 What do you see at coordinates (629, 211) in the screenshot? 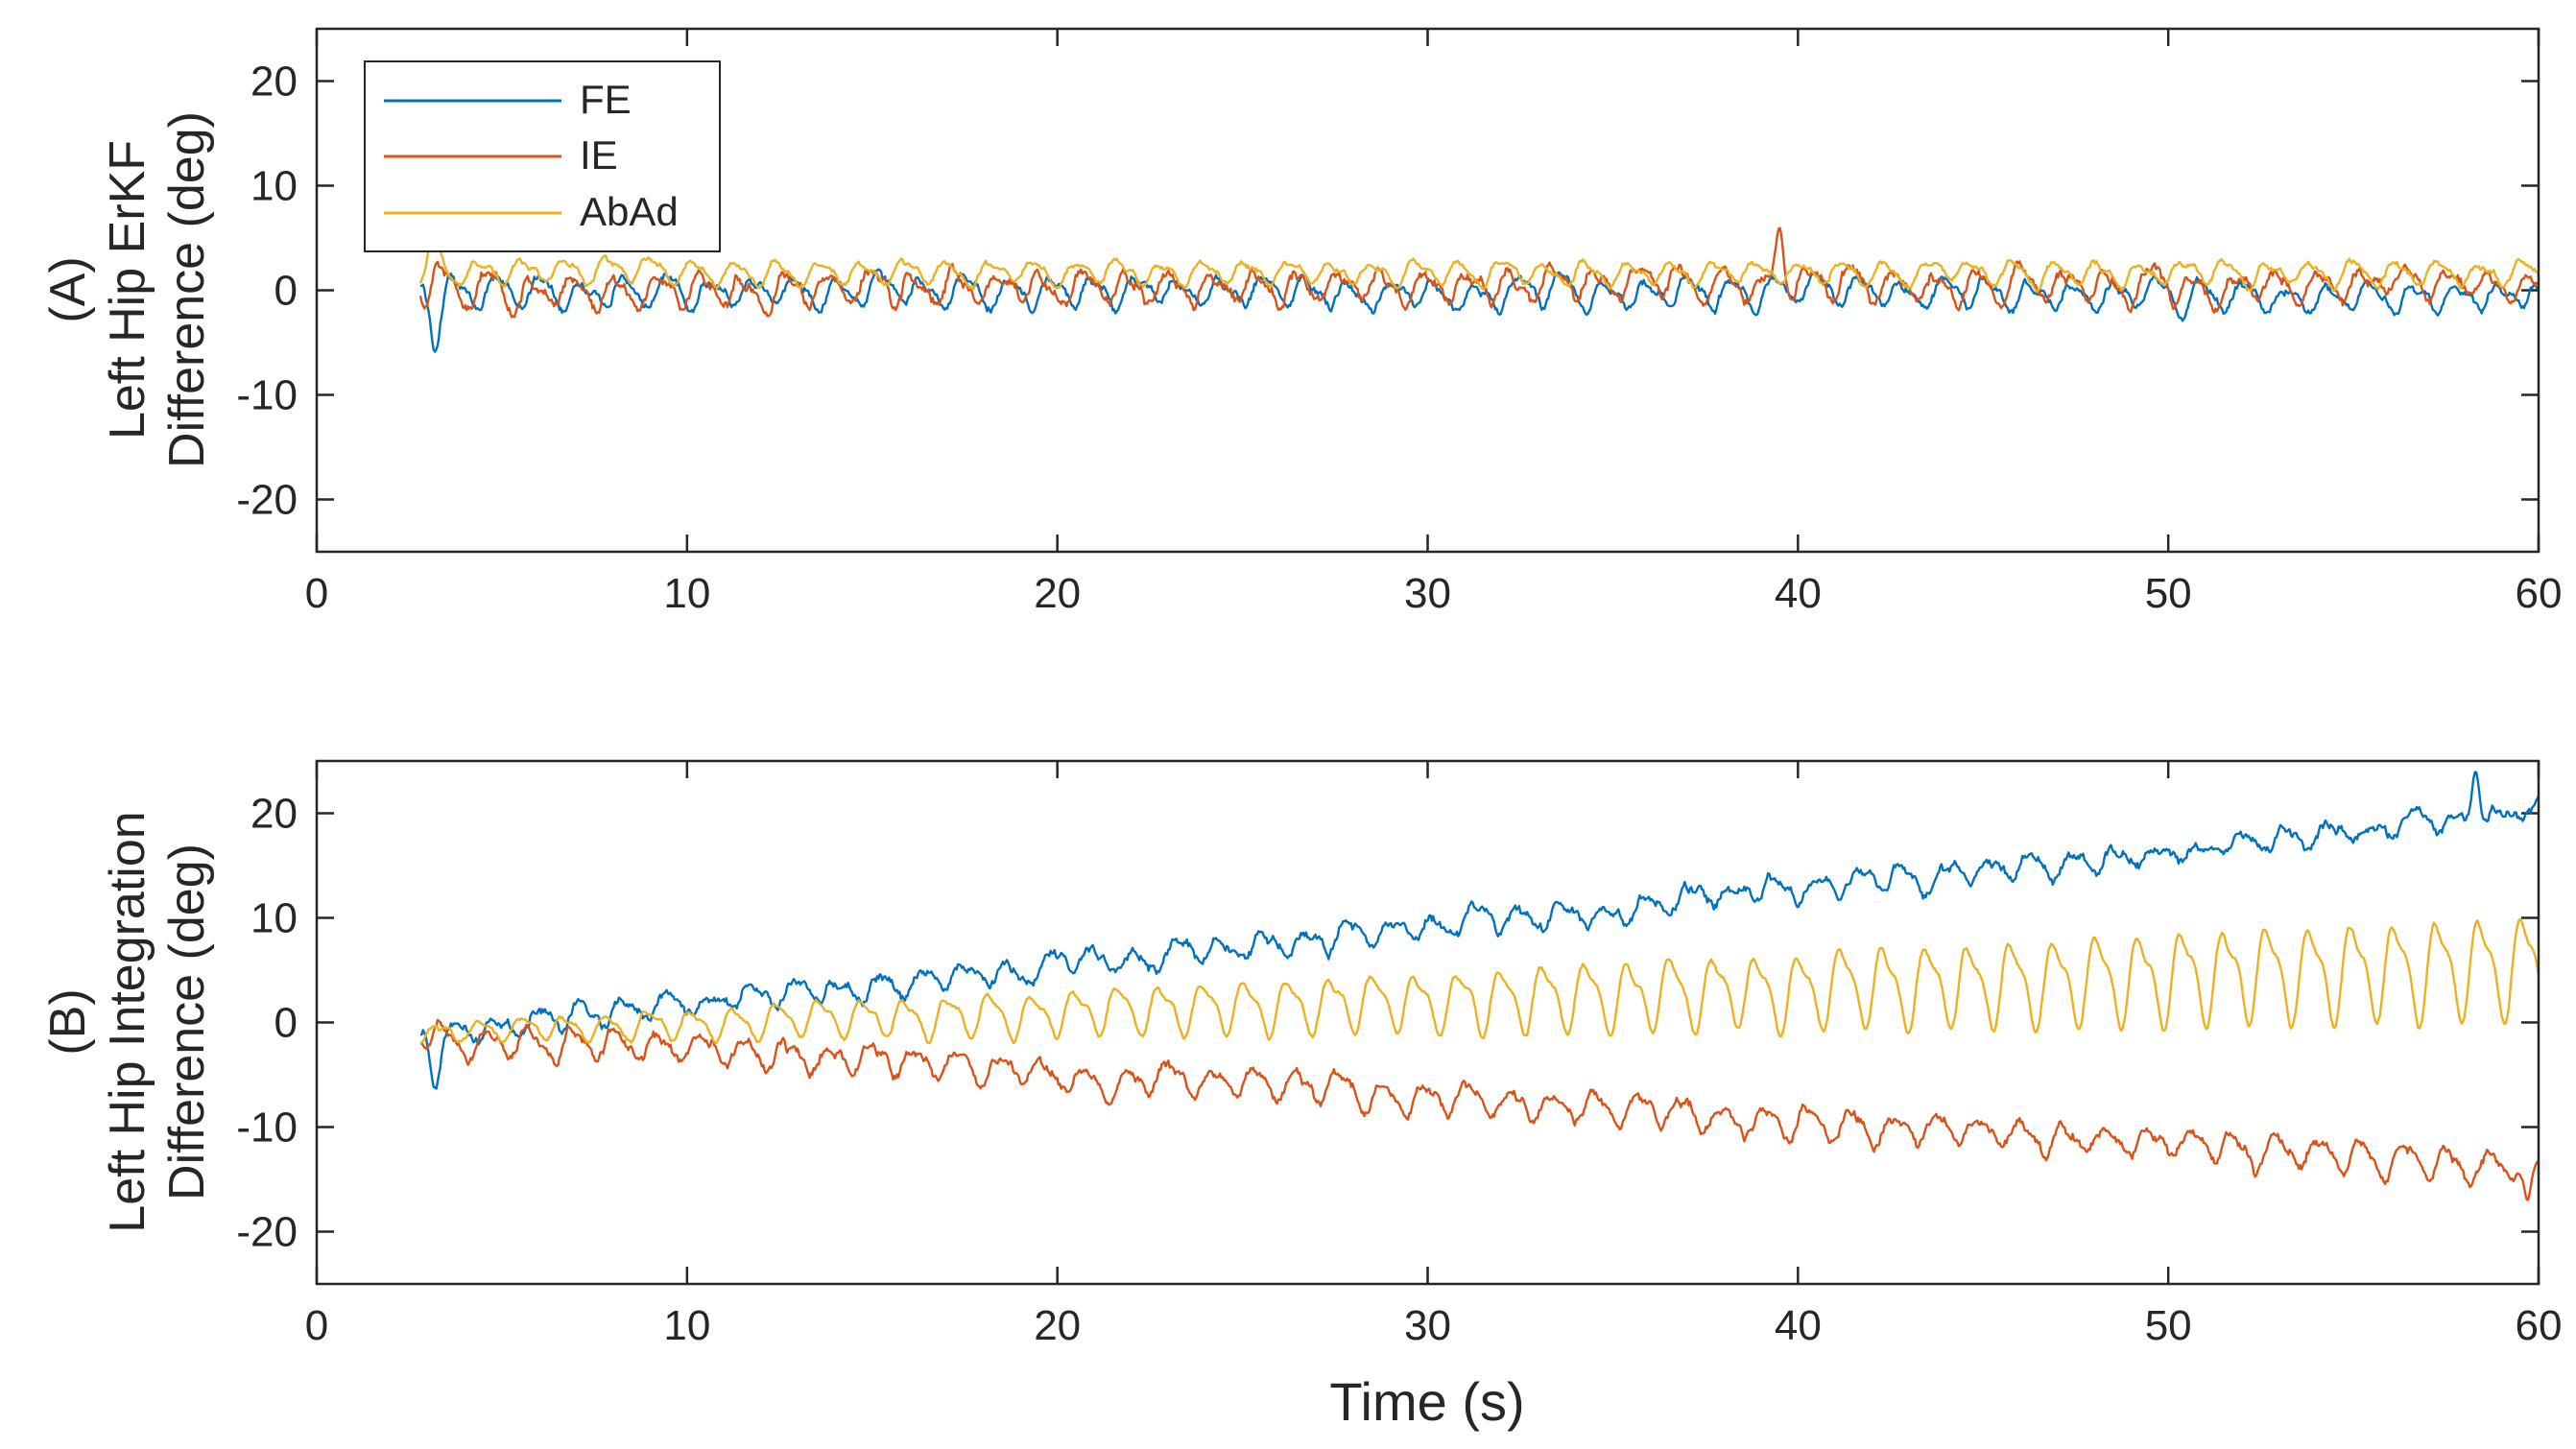
I see `legend-abad-label: AbAd` at bounding box center [629, 211].